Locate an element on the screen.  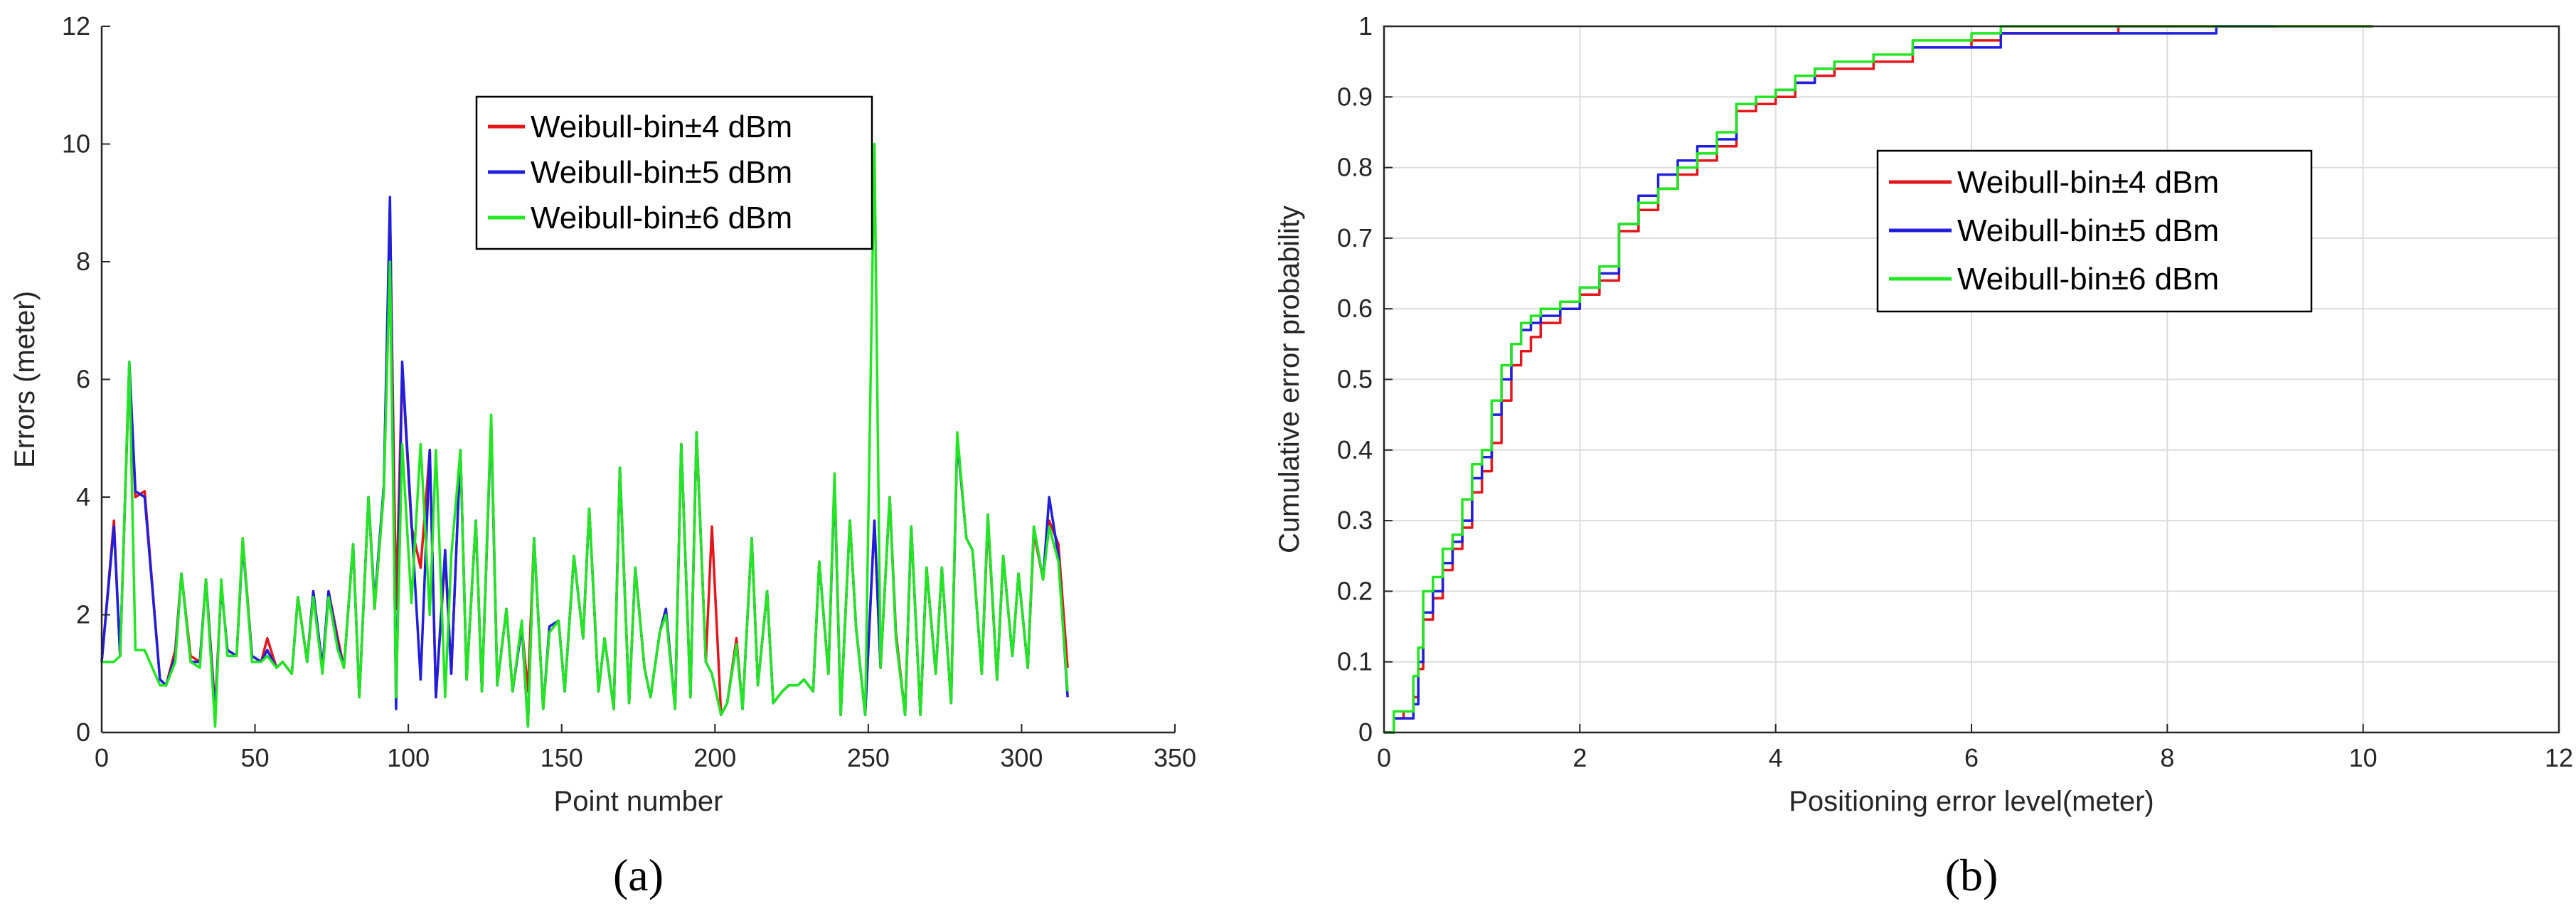
x-tick-label-1: 2 is located at coordinates (1579, 757).